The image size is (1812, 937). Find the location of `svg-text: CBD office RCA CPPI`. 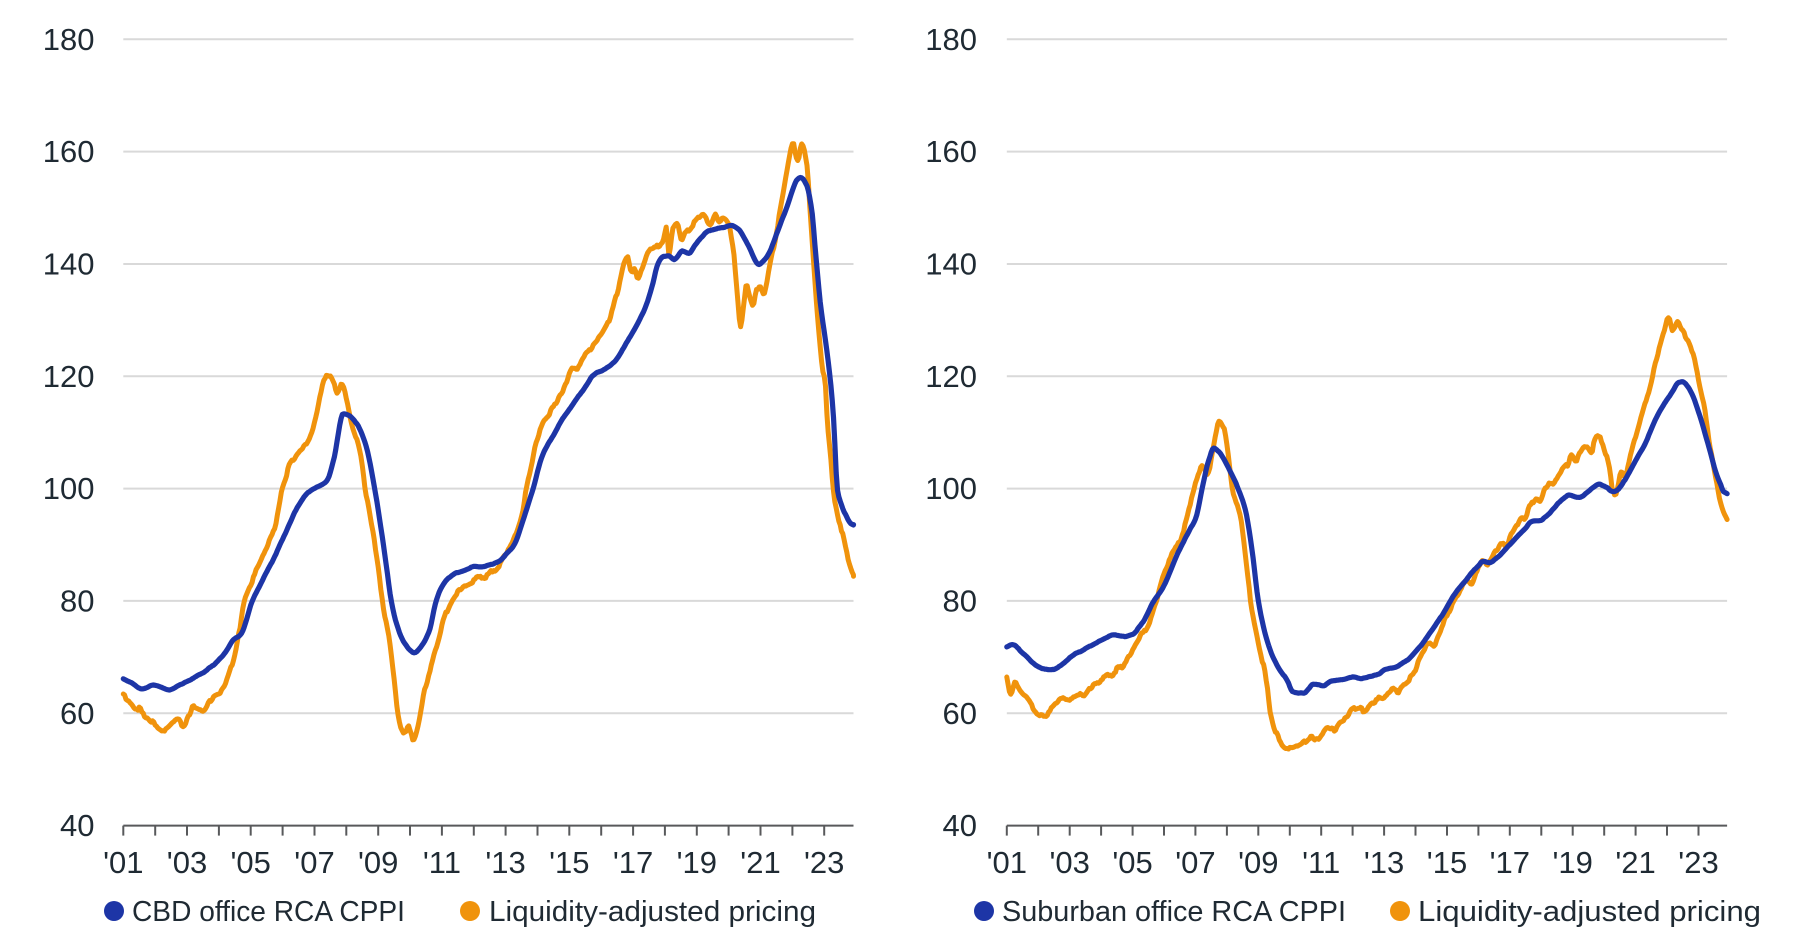

svg-text: CBD office RCA CPPI is located at coordinates (268, 912).